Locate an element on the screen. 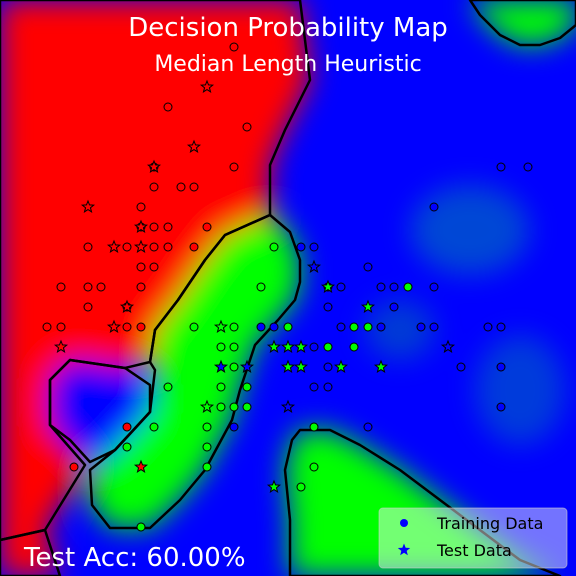 The width and height of the screenshot is (576, 576). legend-label-training: Training Data is located at coordinates (489, 523).